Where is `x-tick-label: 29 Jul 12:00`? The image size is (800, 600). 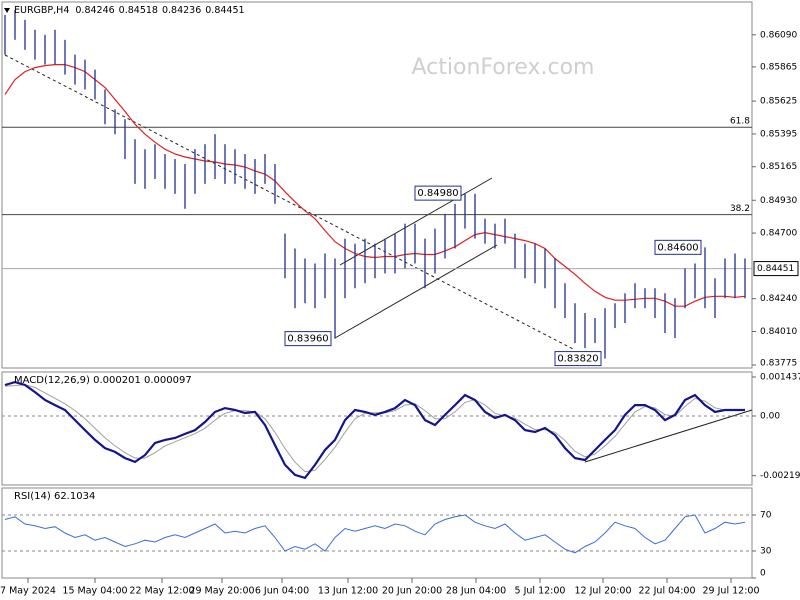
x-tick-label: 29 Jul 12:00 is located at coordinates (731, 591).